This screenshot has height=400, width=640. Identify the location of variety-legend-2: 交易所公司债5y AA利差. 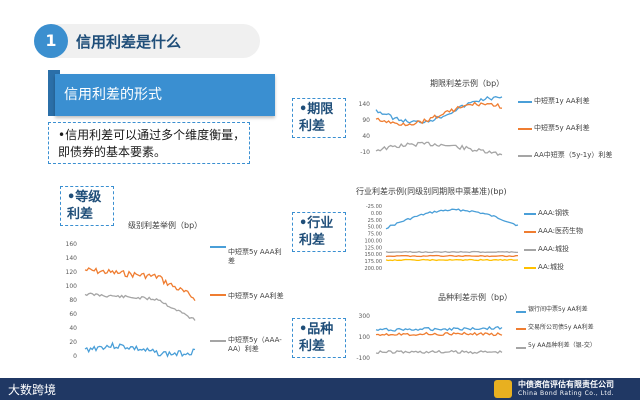
(561, 327).